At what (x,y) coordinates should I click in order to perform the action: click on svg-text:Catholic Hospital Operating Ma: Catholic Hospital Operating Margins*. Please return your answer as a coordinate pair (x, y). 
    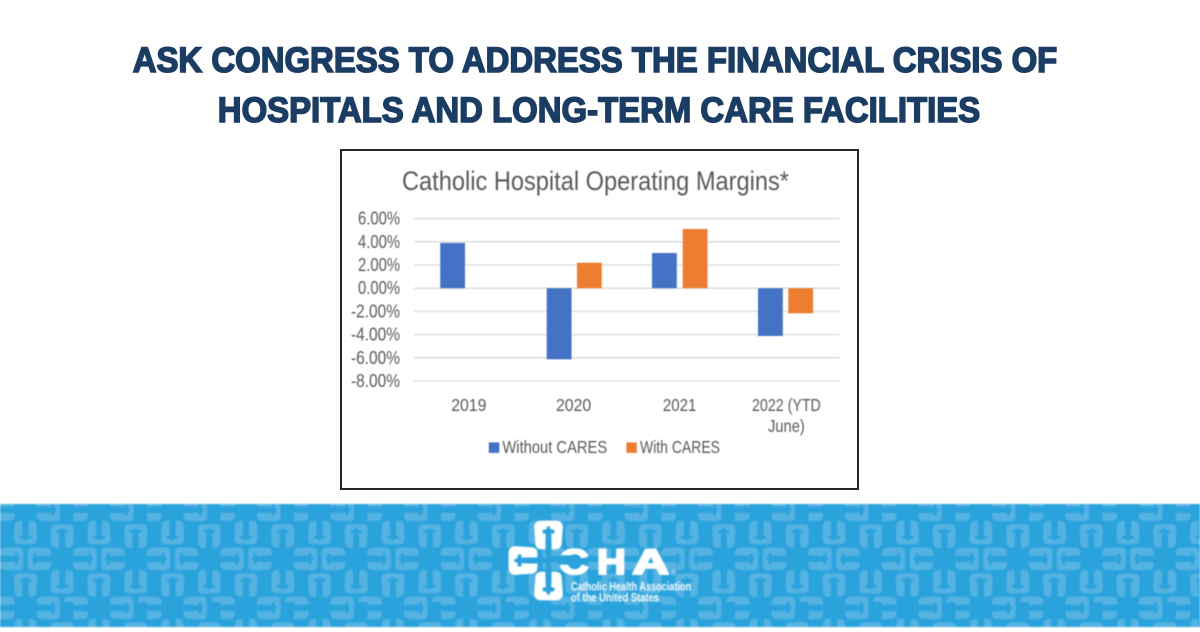
    Looking at the image, I should click on (595, 181).